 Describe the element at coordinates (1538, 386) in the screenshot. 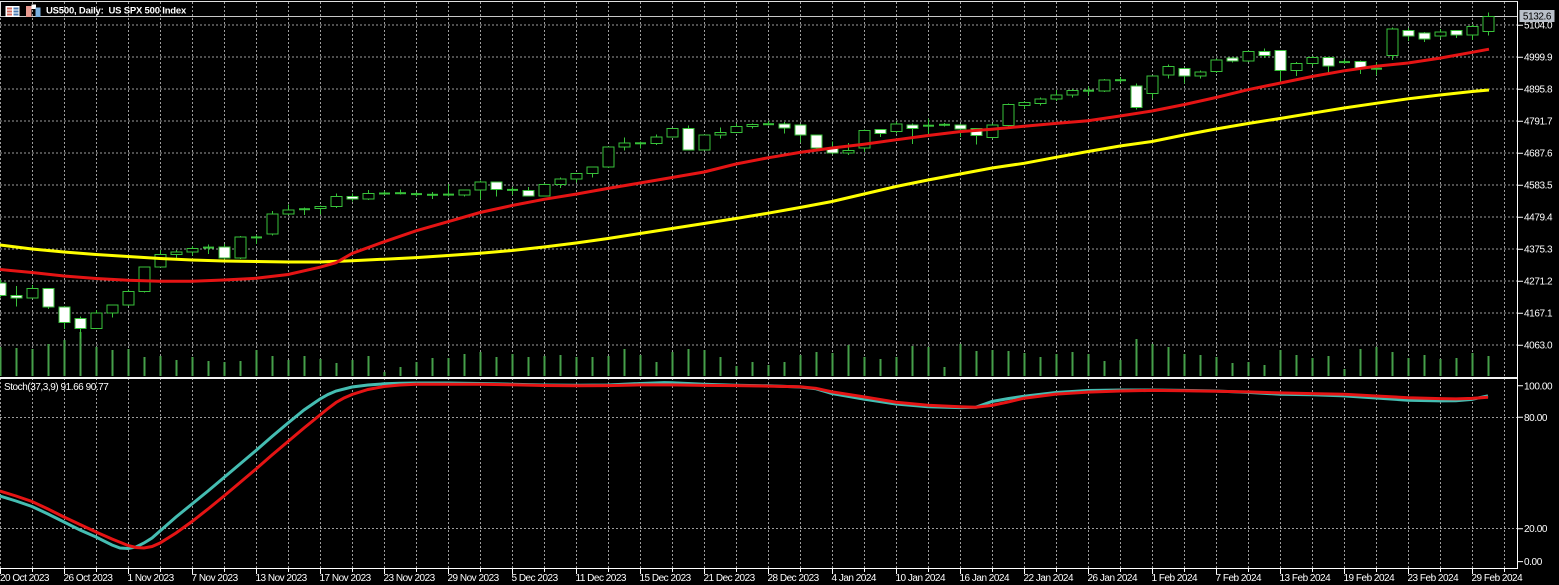

I see `svg-text: 100.00` at that location.